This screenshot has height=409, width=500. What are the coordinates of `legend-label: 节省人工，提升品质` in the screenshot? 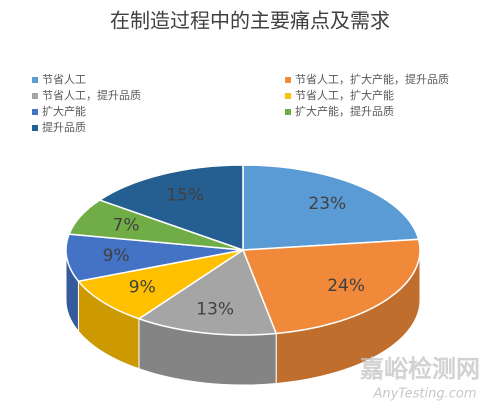 It's located at (91, 95).